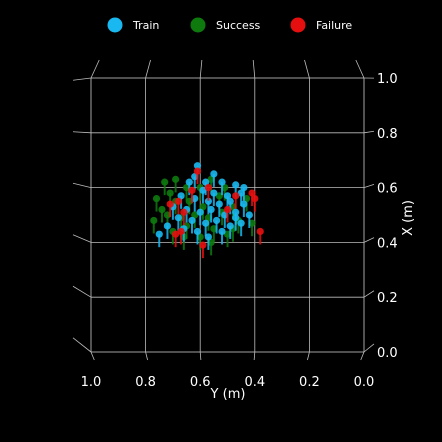  Describe the element at coordinates (254, 382) in the screenshot. I see `x-tick-label: 0.4` at that location.